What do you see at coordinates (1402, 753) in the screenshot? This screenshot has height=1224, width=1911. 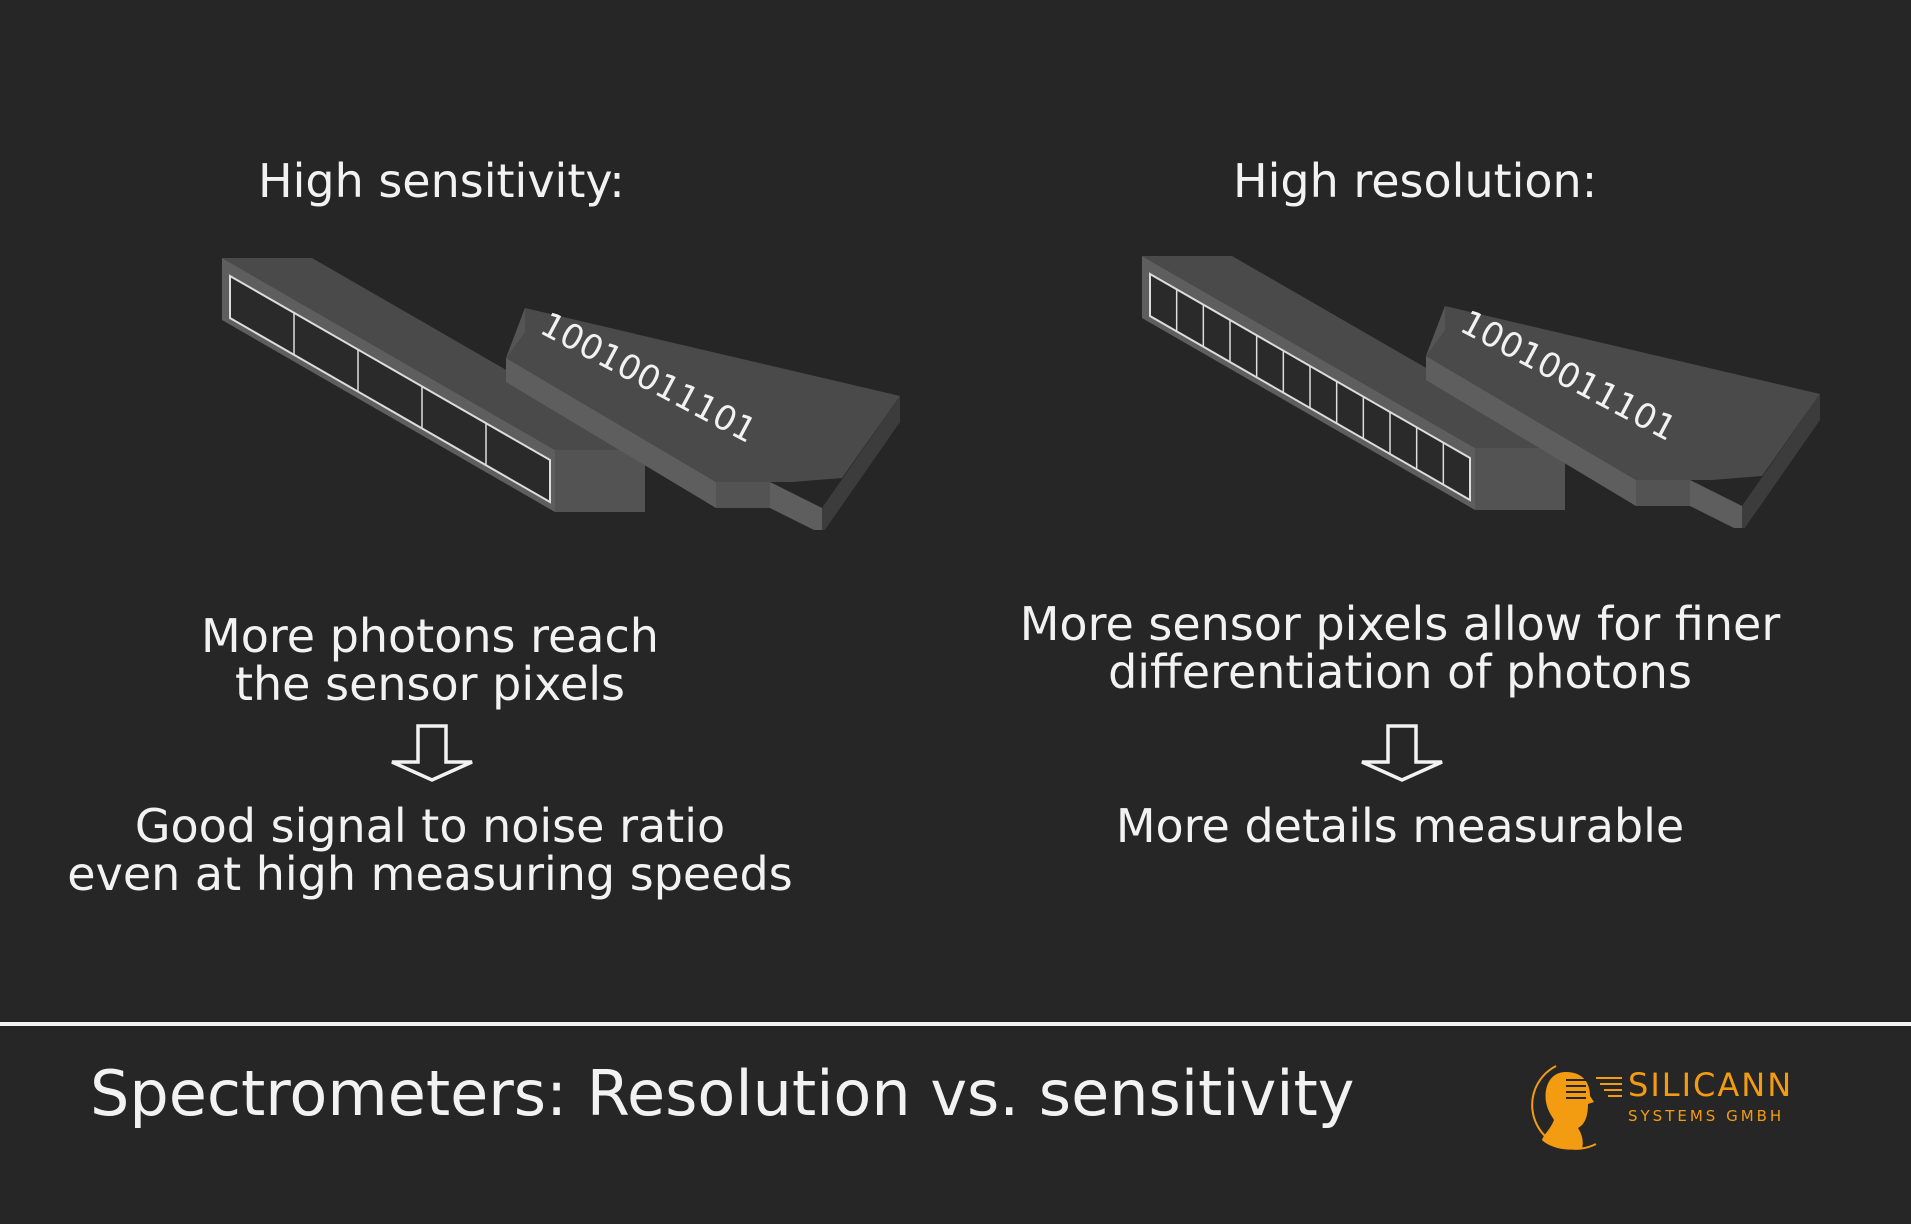 I see `right-down-arrow-icon` at bounding box center [1402, 753].